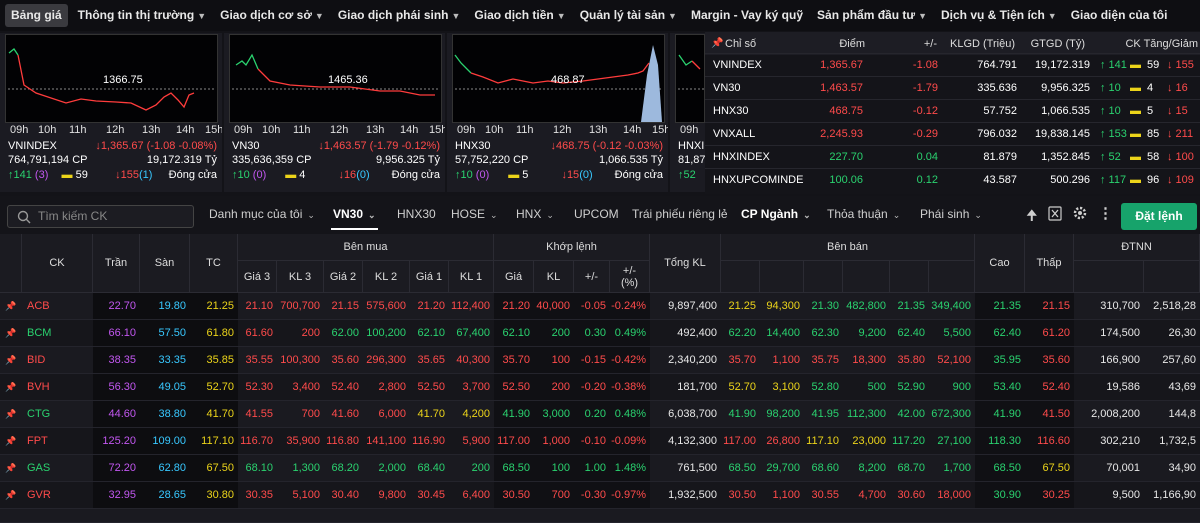 Image resolution: width=1200 pixels, height=523 pixels. What do you see at coordinates (685, 263) in the screenshot?
I see `col-header-tongkl: Tổng KL` at bounding box center [685, 263].